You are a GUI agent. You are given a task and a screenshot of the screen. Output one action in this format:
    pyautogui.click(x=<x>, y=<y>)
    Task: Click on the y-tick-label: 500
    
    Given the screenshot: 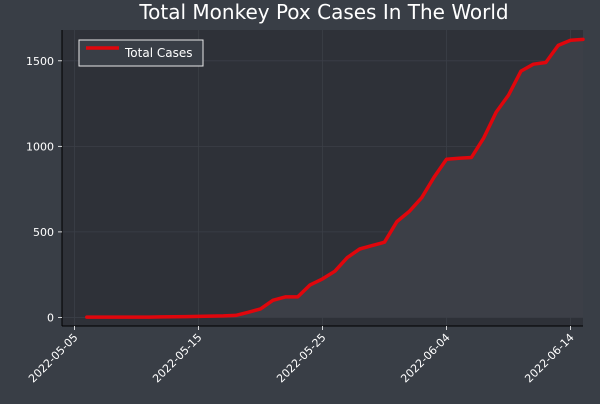 What is the action you would take?
    pyautogui.click(x=43, y=232)
    